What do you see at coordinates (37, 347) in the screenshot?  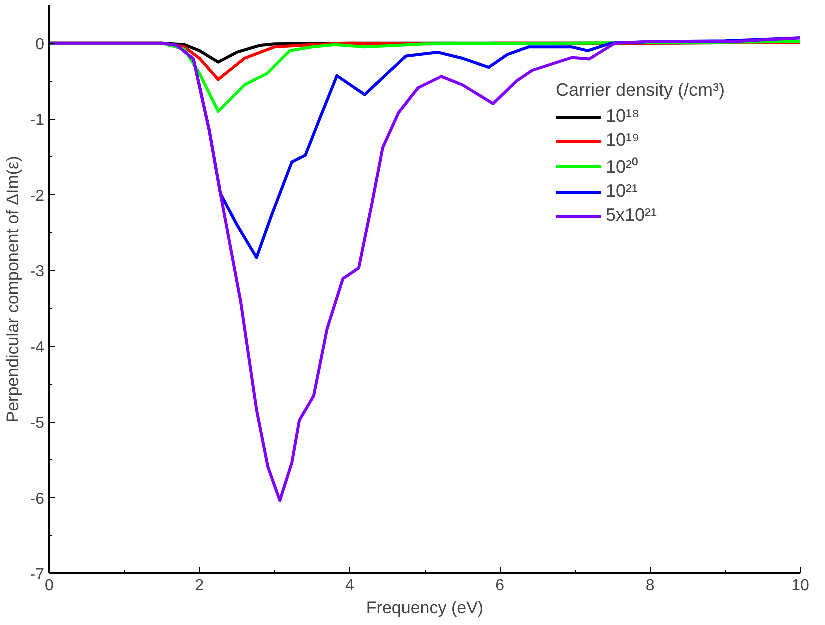 I see `y-tick-label: -4` at bounding box center [37, 347].